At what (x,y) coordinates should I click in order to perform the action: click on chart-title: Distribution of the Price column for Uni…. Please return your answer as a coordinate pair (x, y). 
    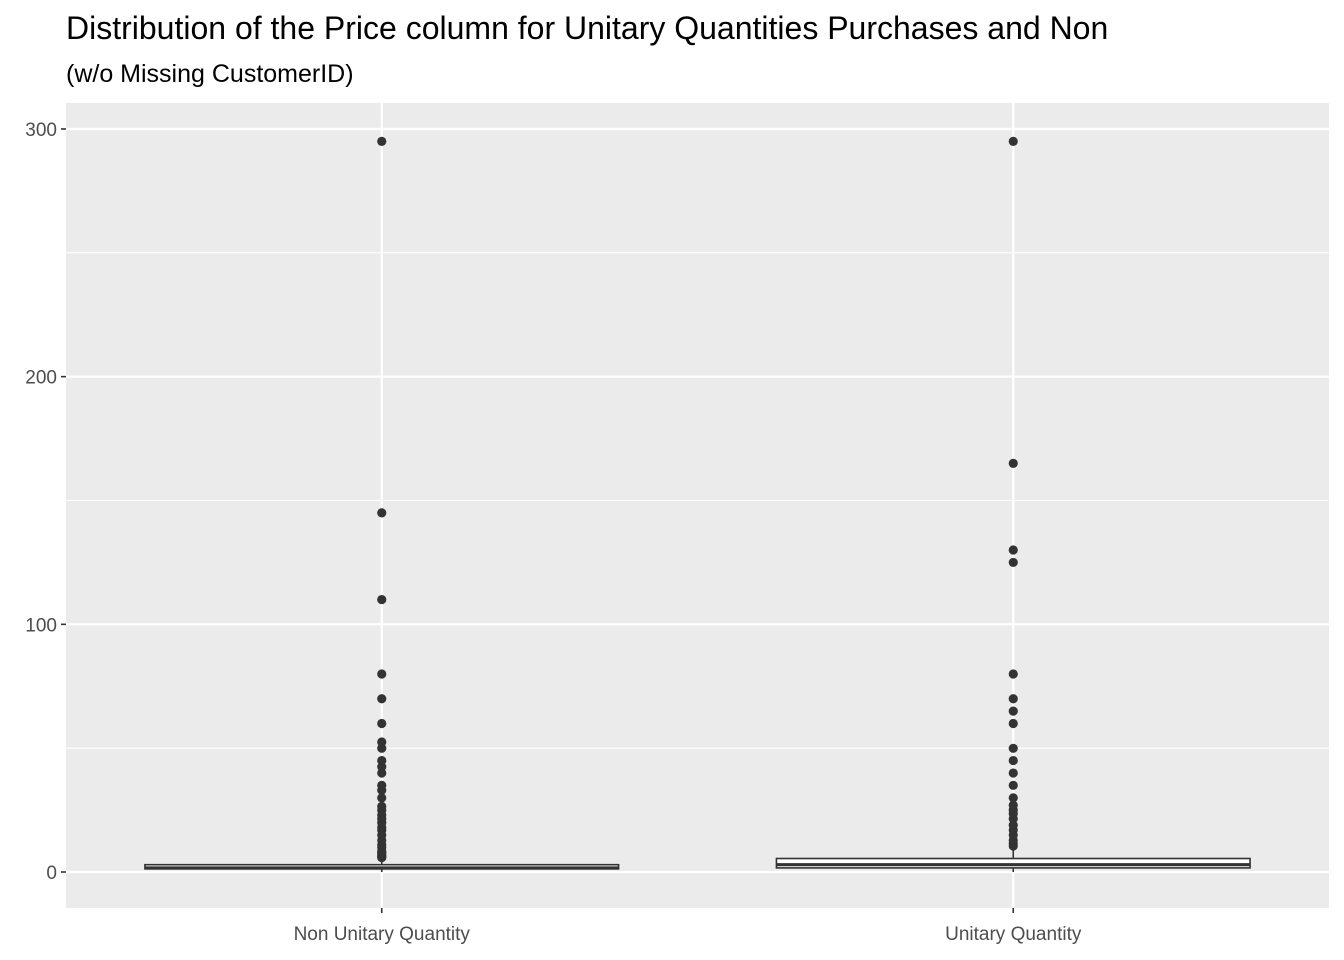
    Looking at the image, I should click on (587, 28).